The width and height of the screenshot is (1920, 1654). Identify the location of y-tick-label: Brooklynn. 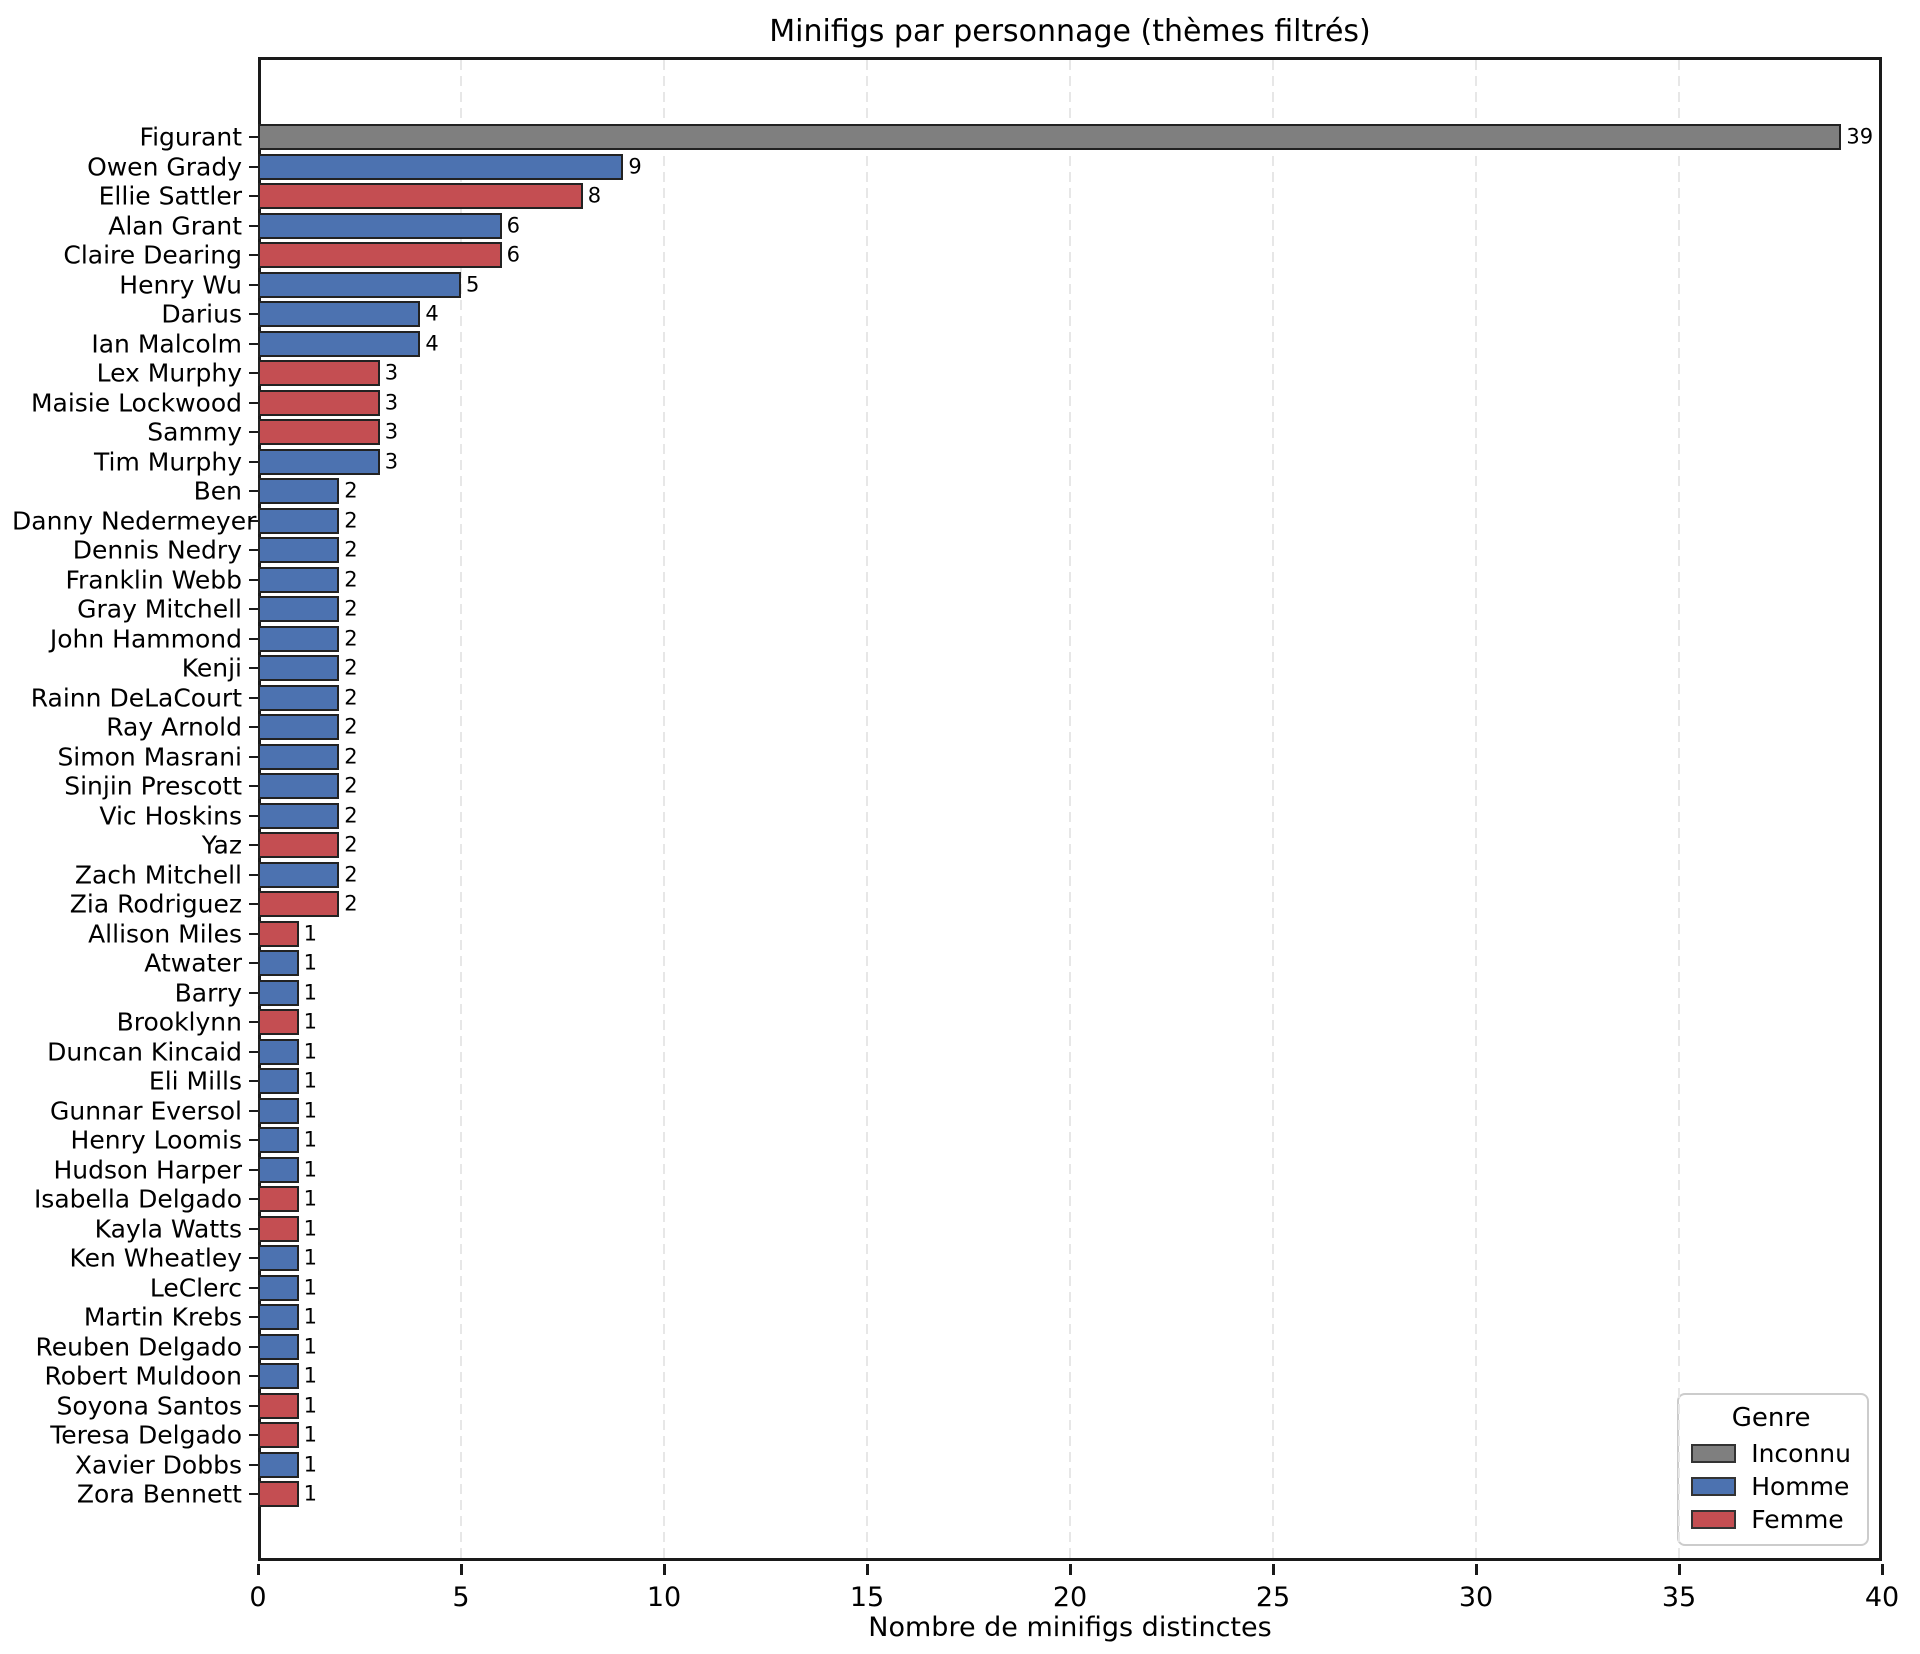
(179, 1022).